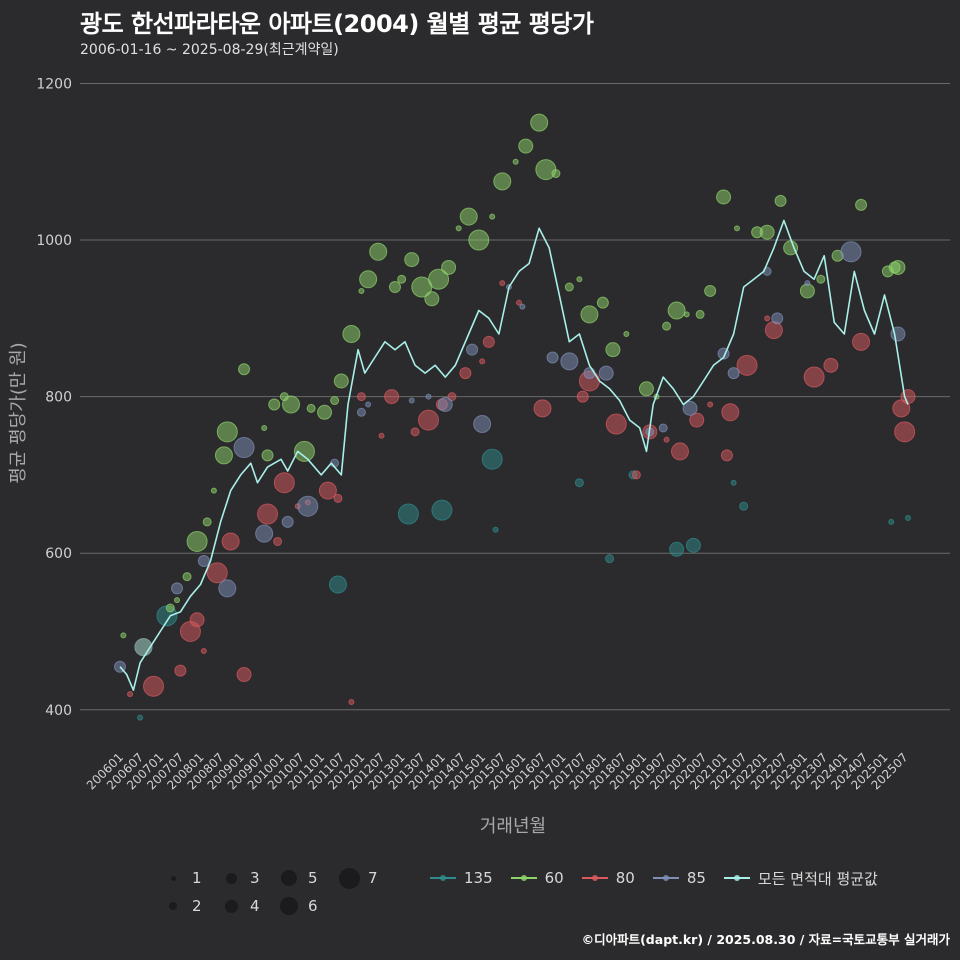  Describe the element at coordinates (297, 906) in the screenshot. I see `size-legend-item: 6` at that location.